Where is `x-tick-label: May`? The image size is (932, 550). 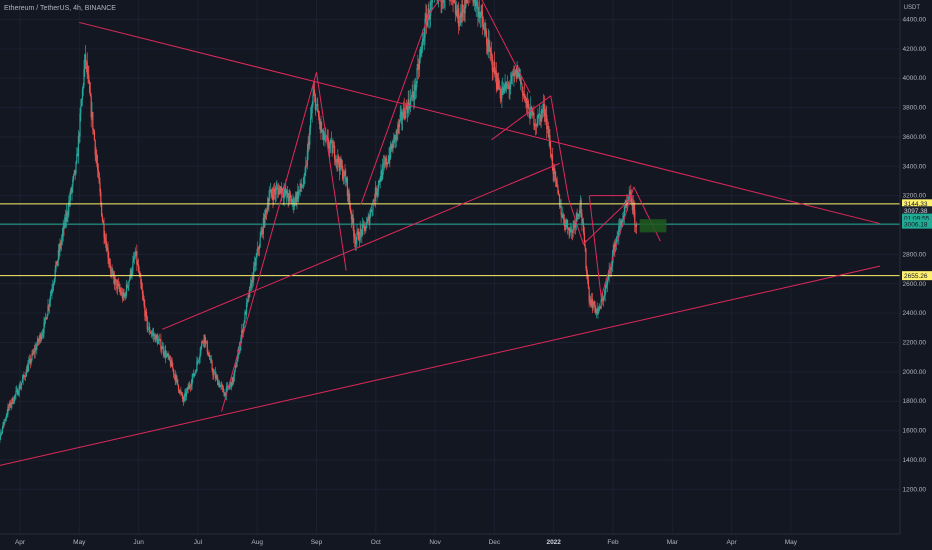 x-tick-label: May is located at coordinates (79, 542).